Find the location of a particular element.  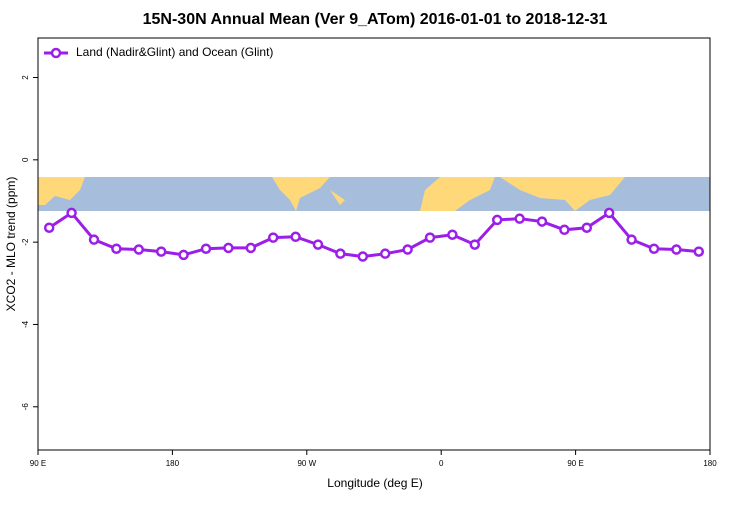

y-axis-label: XCO2 - MLO trend (ppm) is located at coordinates (11, 244).